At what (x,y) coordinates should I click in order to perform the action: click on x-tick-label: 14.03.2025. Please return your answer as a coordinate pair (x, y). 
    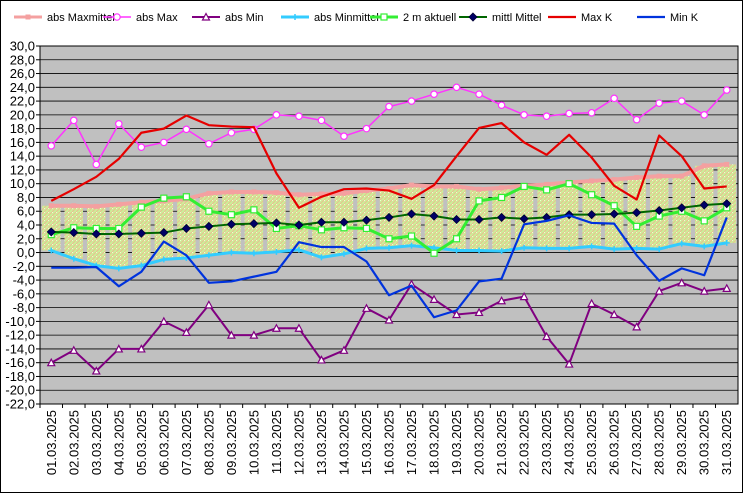
    Looking at the image, I should click on (343, 442).